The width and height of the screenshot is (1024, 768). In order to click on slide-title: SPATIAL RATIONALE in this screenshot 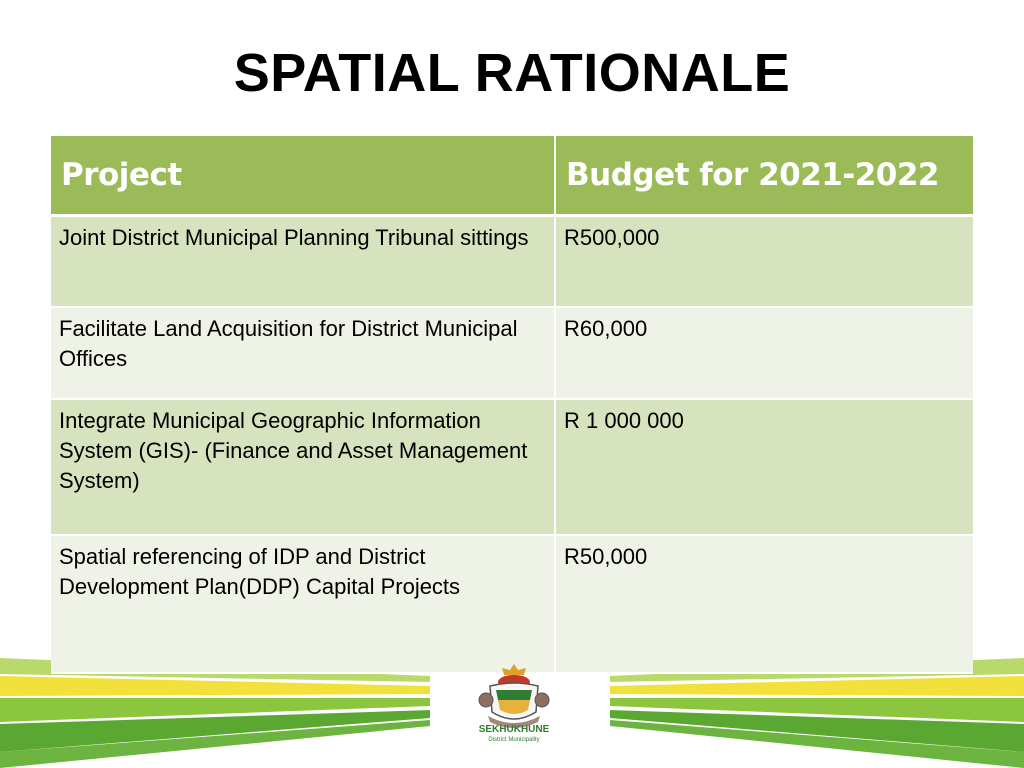, I will do `click(512, 73)`.